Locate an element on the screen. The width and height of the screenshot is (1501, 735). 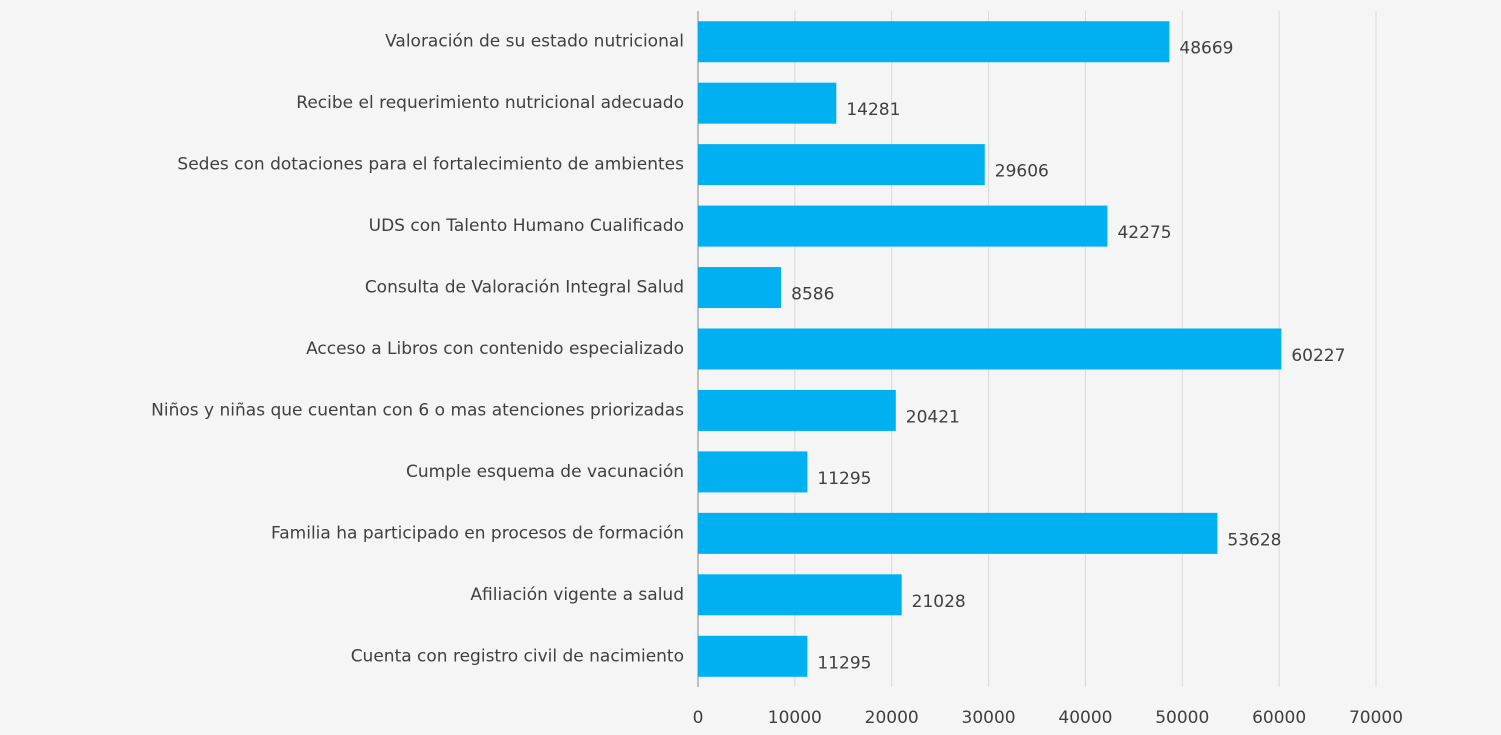
y-tick-label: Cuenta con registro civil de nacimiento is located at coordinates (517, 656).